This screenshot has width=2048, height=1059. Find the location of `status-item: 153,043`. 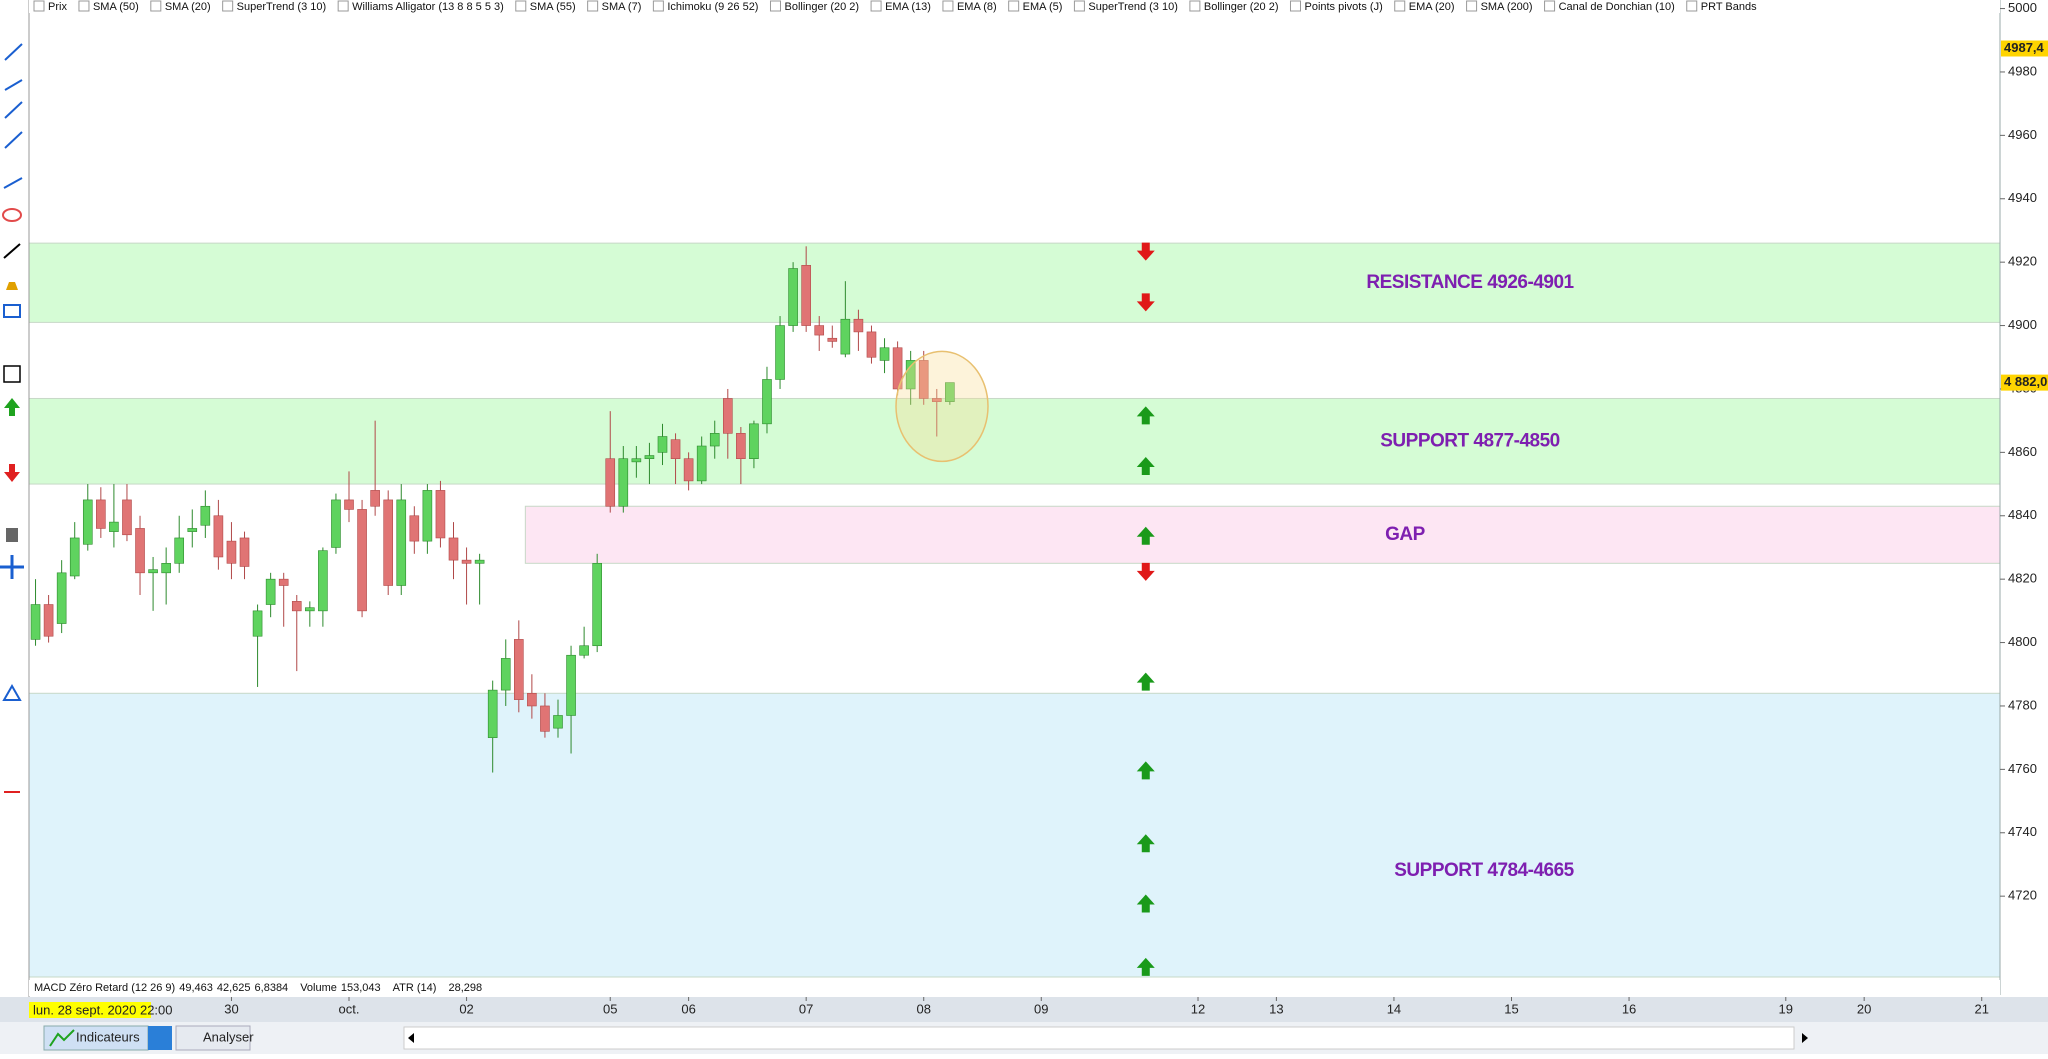

status-item: 153,043 is located at coordinates (361, 988).